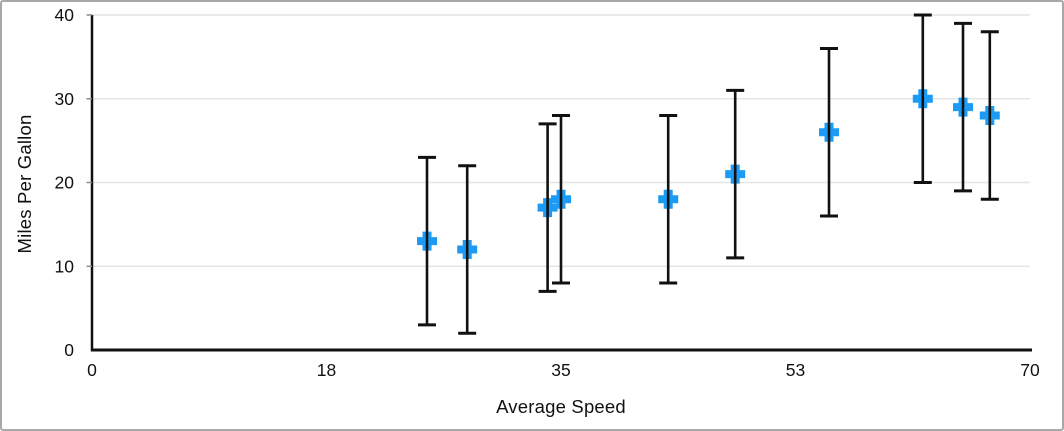 Image resolution: width=1064 pixels, height=431 pixels. Describe the element at coordinates (561, 406) in the screenshot. I see `x-axis-title: Average Speed` at that location.